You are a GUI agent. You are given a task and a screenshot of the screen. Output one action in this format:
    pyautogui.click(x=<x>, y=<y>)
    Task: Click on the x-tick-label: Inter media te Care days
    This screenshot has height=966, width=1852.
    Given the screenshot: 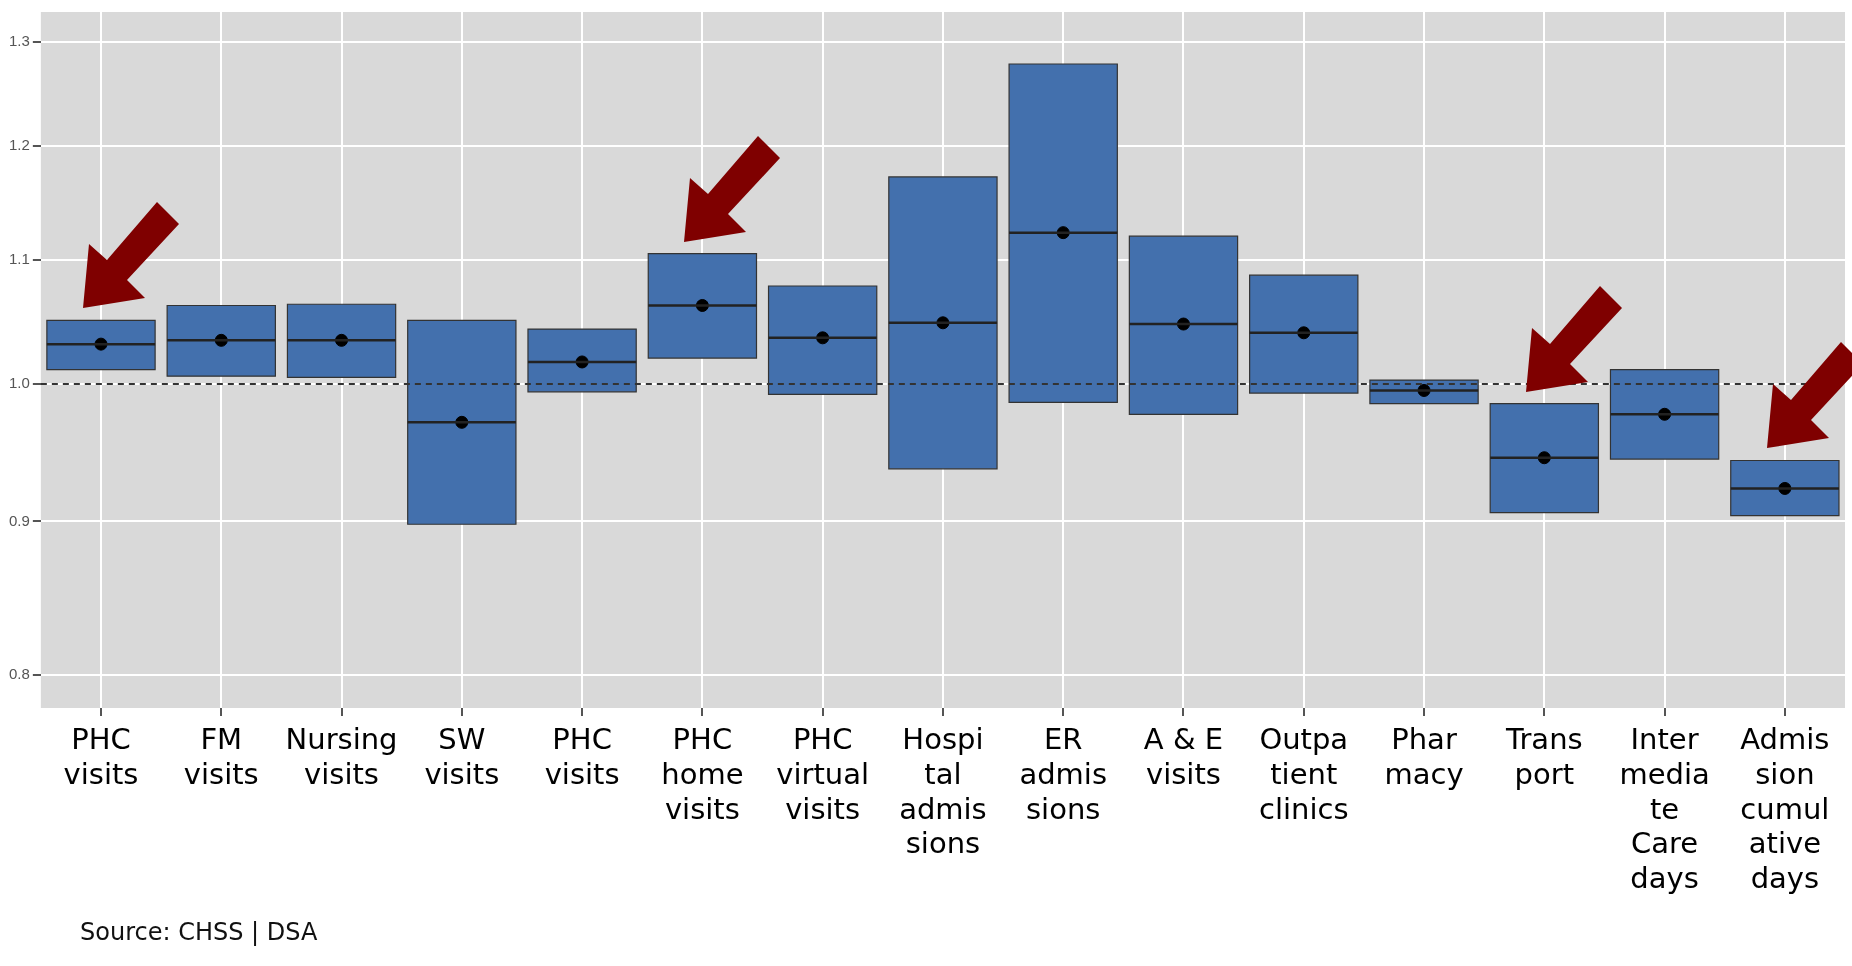 What is the action you would take?
    pyautogui.click(x=1664, y=808)
    